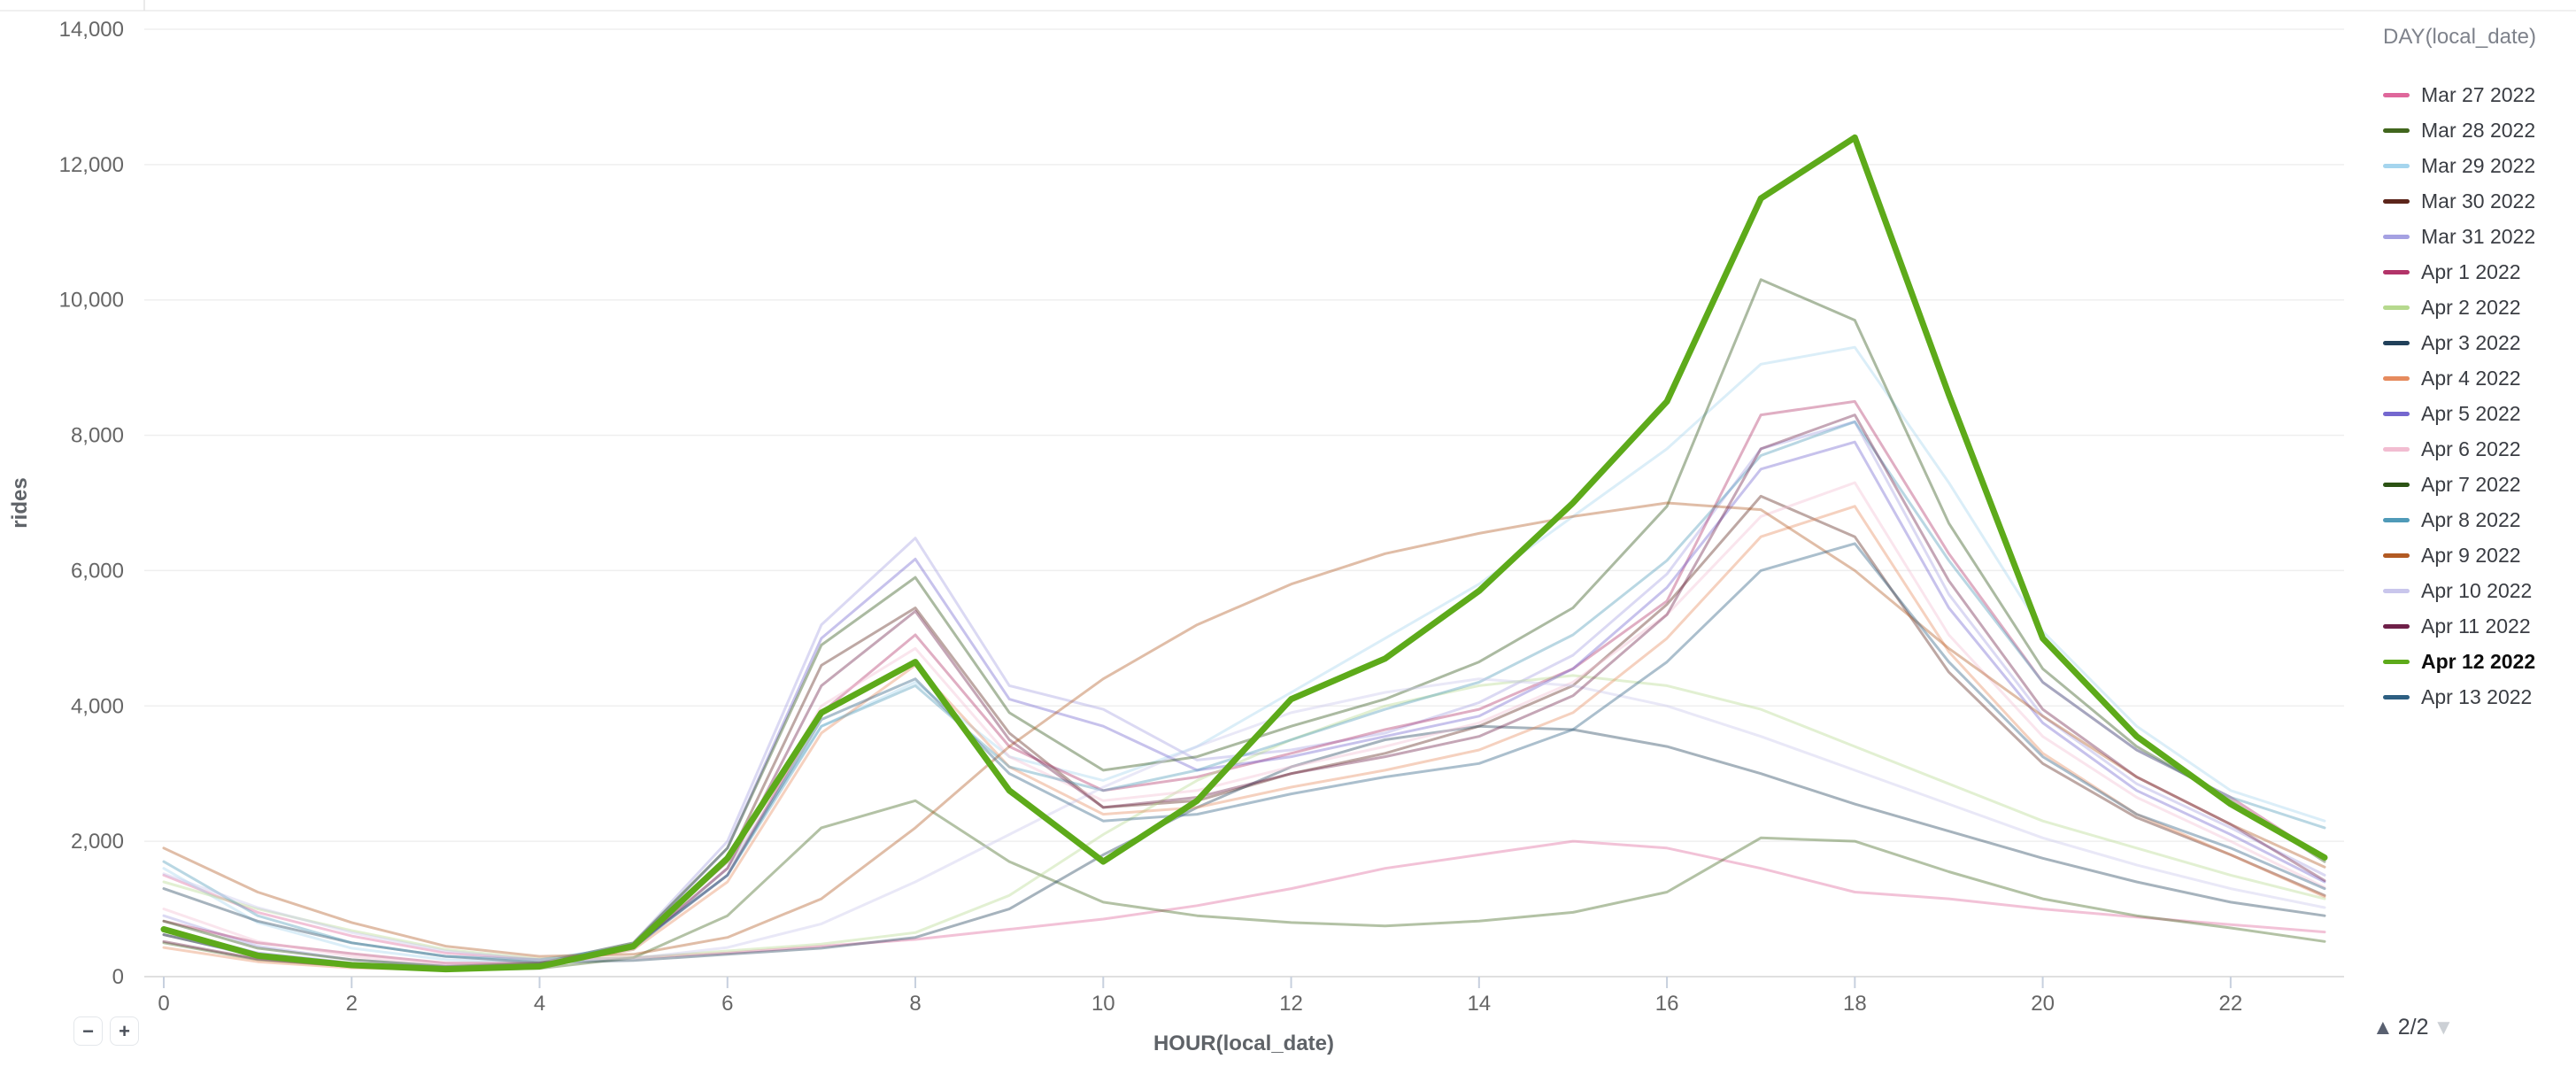 The height and width of the screenshot is (1082, 2576). I want to click on y-tick-label: 10,000, so click(91, 301).